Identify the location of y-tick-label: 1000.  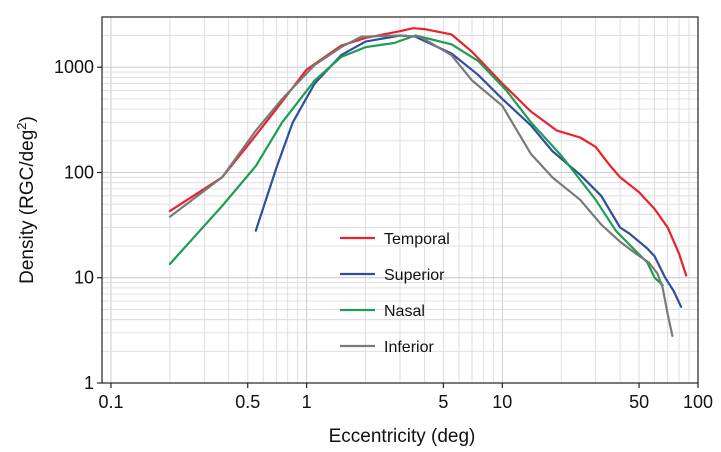
(74, 67).